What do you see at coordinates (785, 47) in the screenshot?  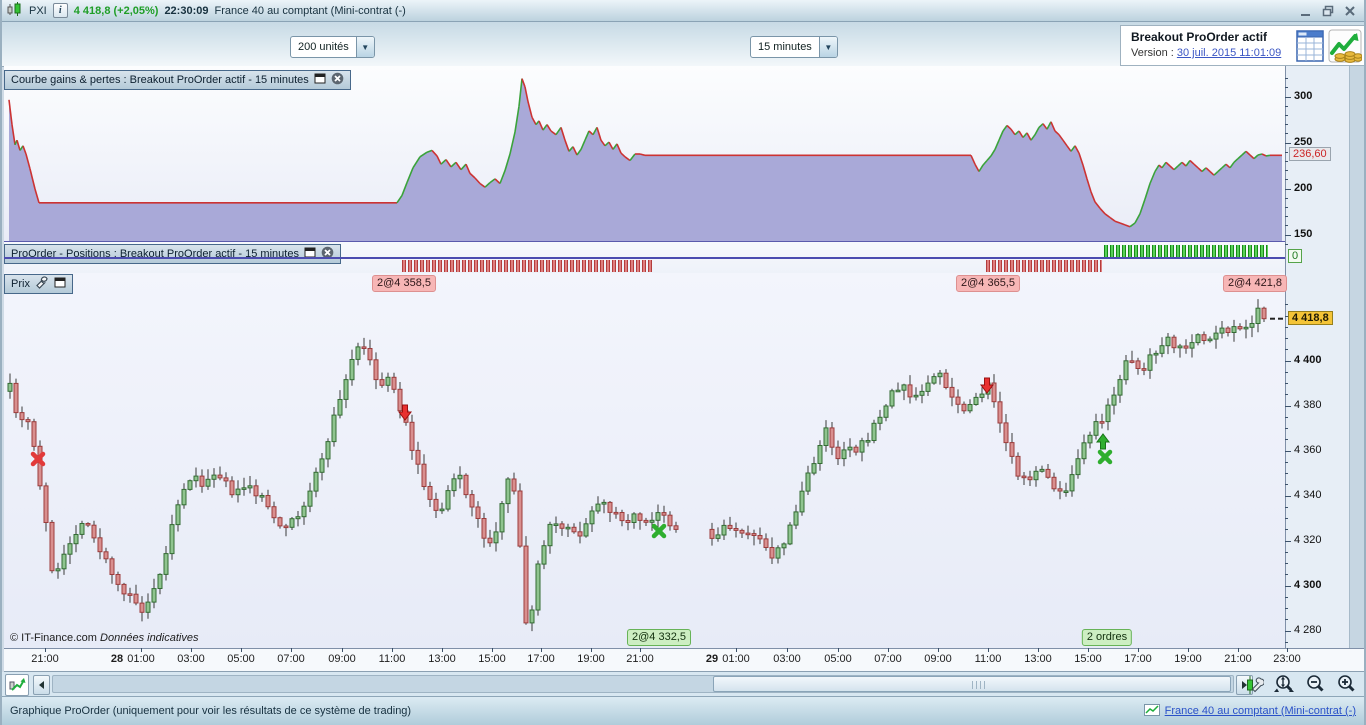 I see `timeframe-select-value: 15 minutes` at bounding box center [785, 47].